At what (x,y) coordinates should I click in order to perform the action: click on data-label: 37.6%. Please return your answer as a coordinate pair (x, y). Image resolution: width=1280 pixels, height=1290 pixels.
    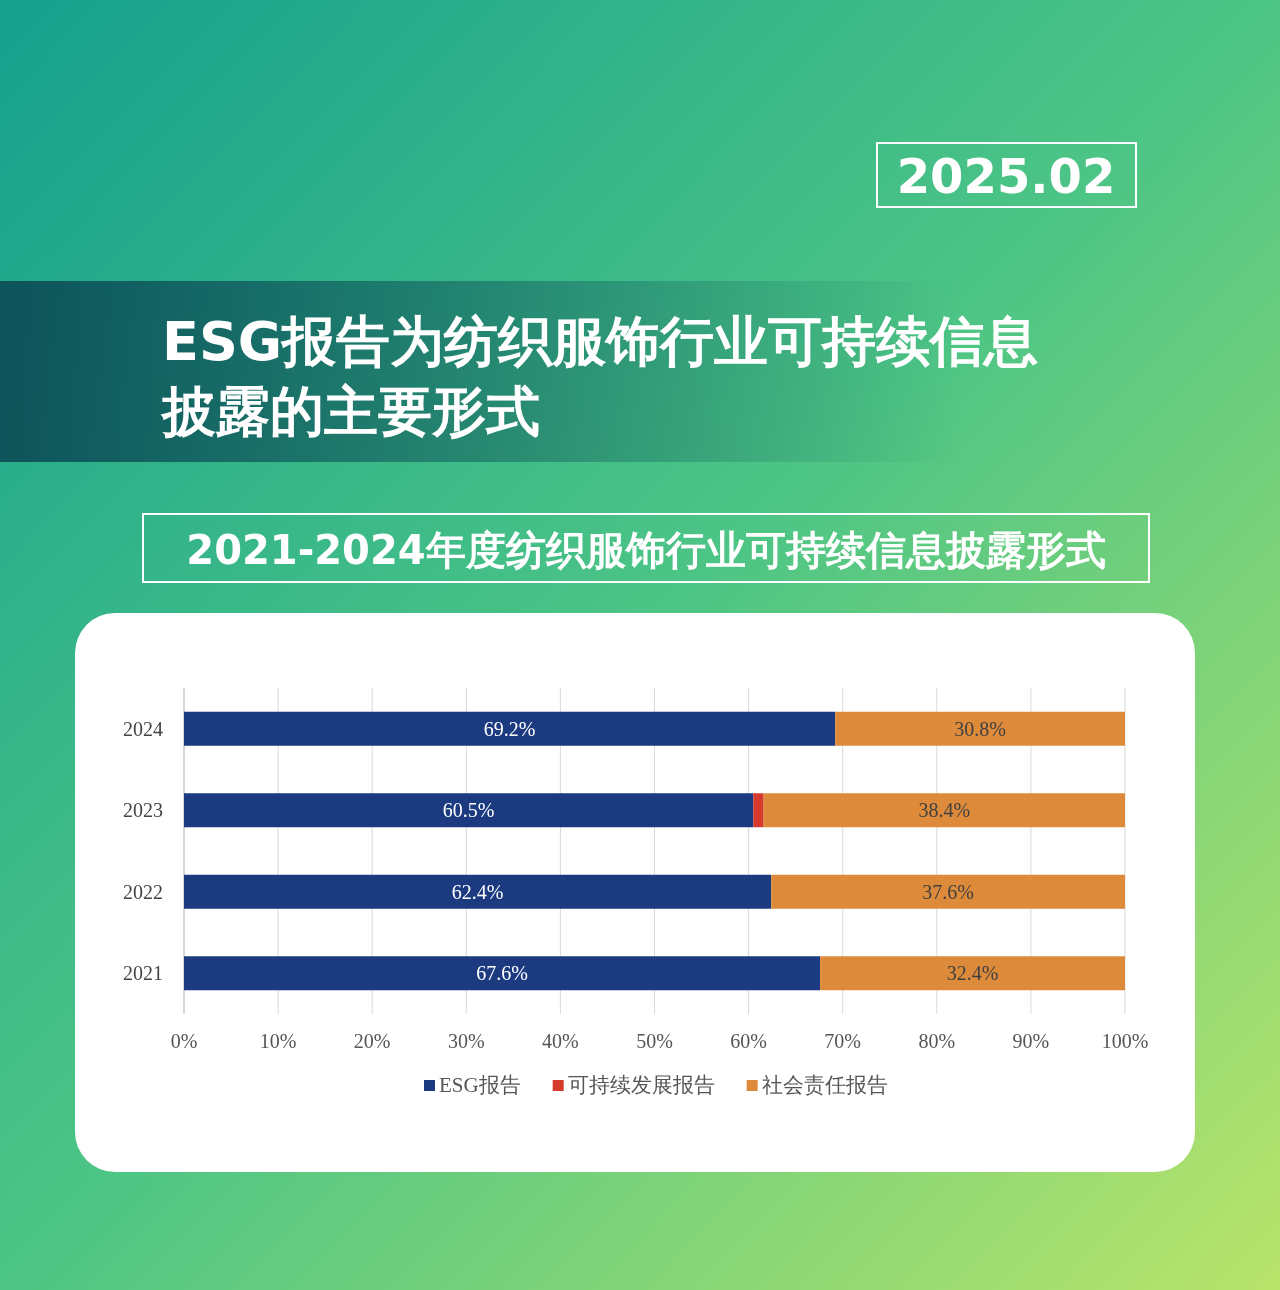
    Looking at the image, I should click on (948, 891).